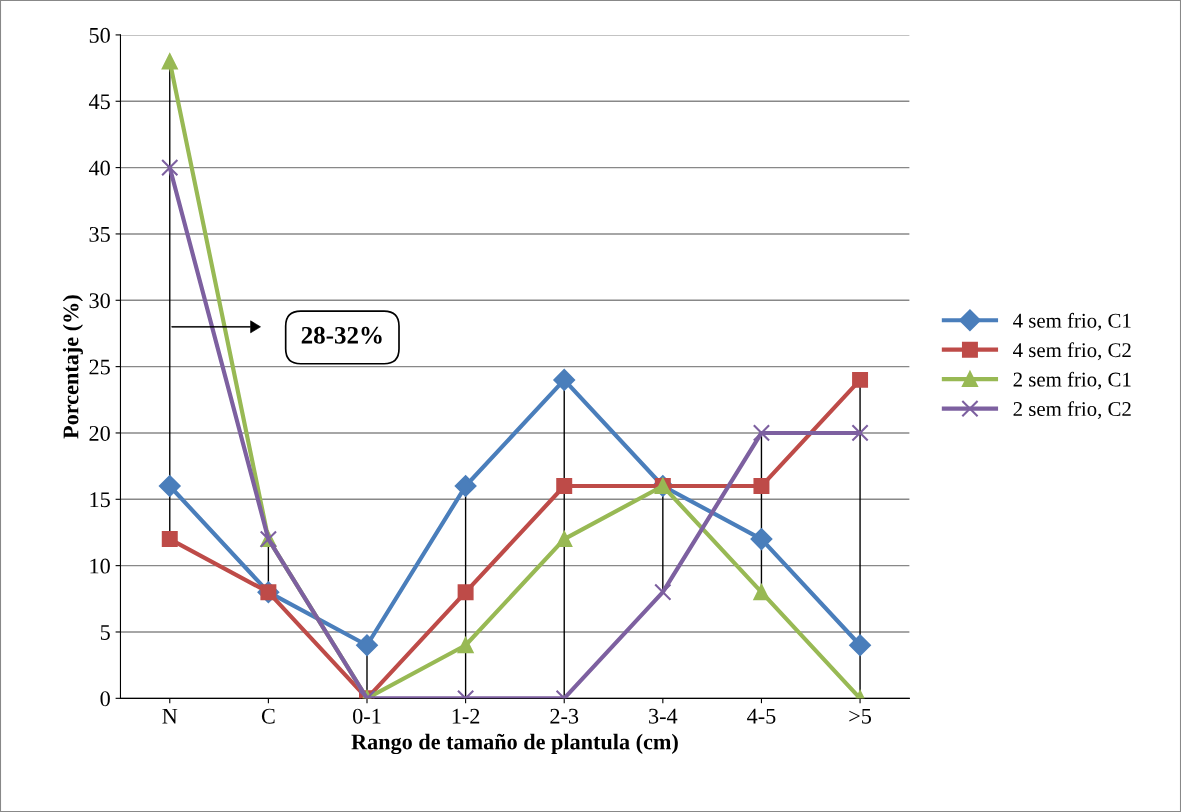  What do you see at coordinates (761, 716) in the screenshot?
I see `x-tick-label: 4-5` at bounding box center [761, 716].